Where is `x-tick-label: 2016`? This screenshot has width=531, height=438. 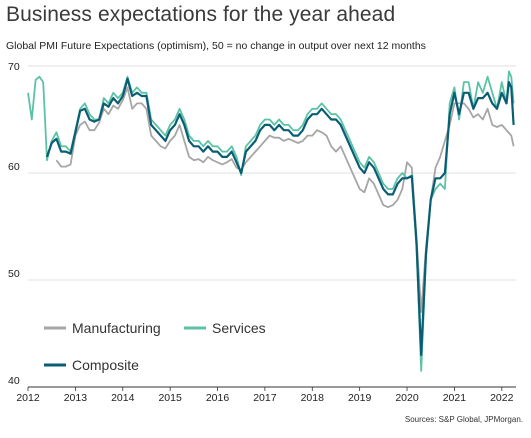
x-tick-label: 2016 is located at coordinates (218, 398).